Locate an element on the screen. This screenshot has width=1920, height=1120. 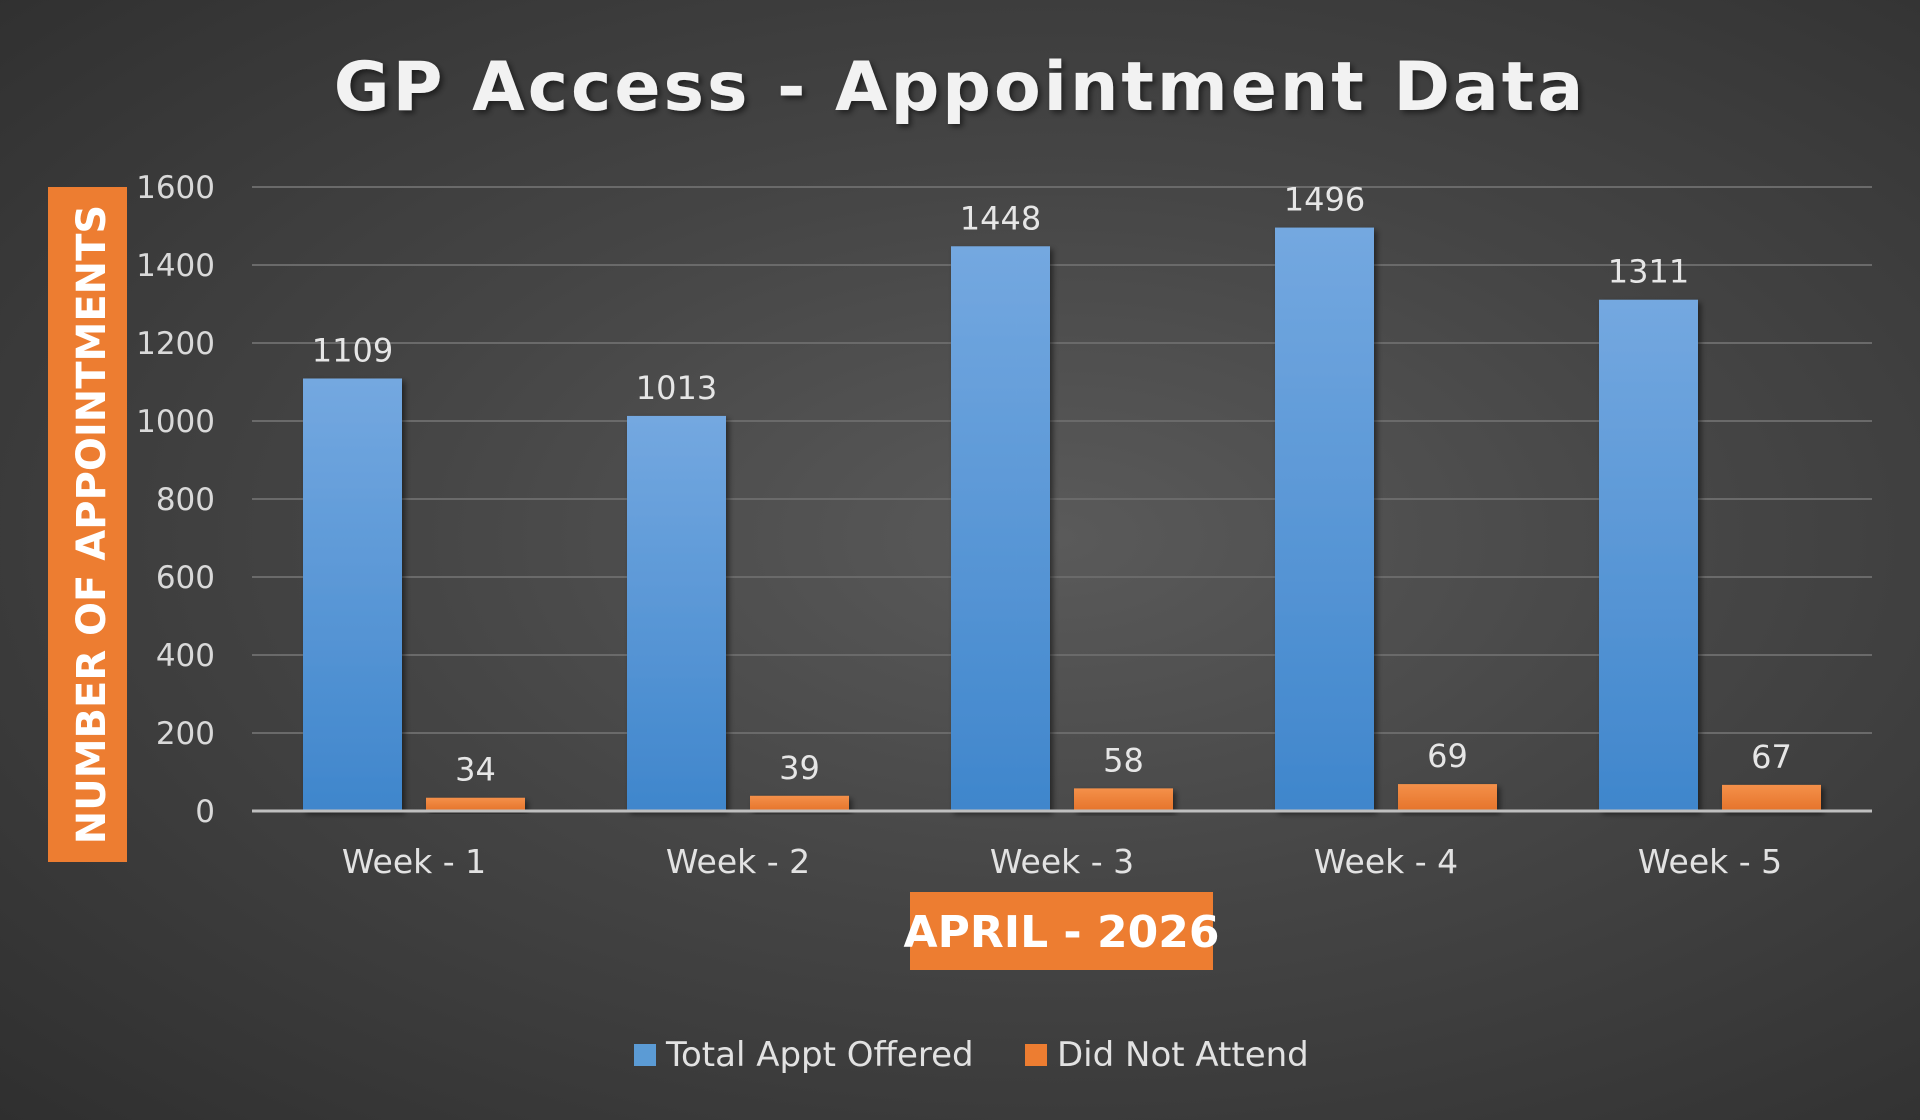
legend: Total Appt Offered Did Not Attend is located at coordinates (971, 1055).